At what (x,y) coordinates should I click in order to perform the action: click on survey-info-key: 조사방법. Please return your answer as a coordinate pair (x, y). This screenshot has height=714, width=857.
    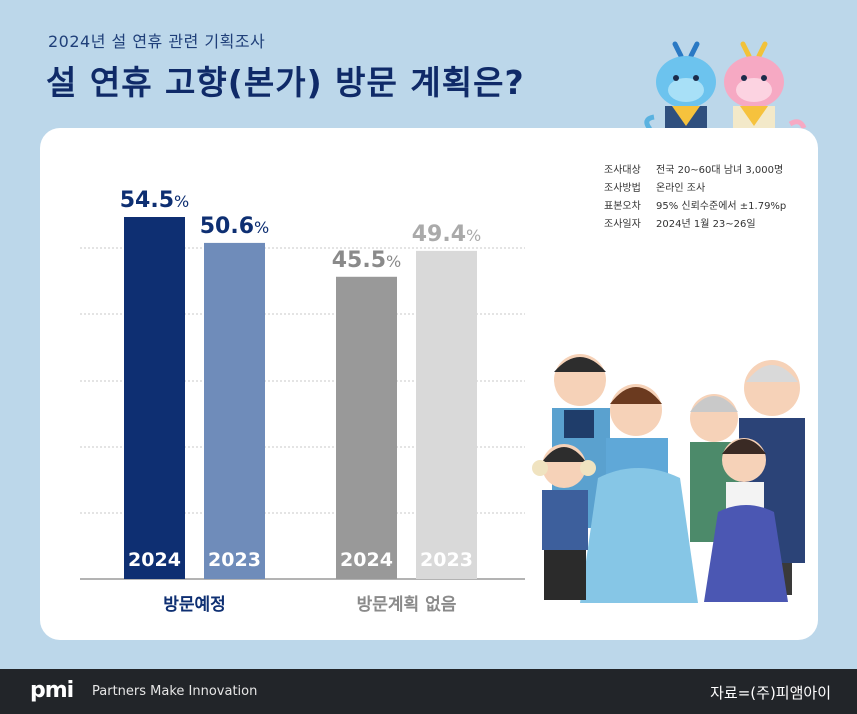
    Looking at the image, I should click on (622, 188).